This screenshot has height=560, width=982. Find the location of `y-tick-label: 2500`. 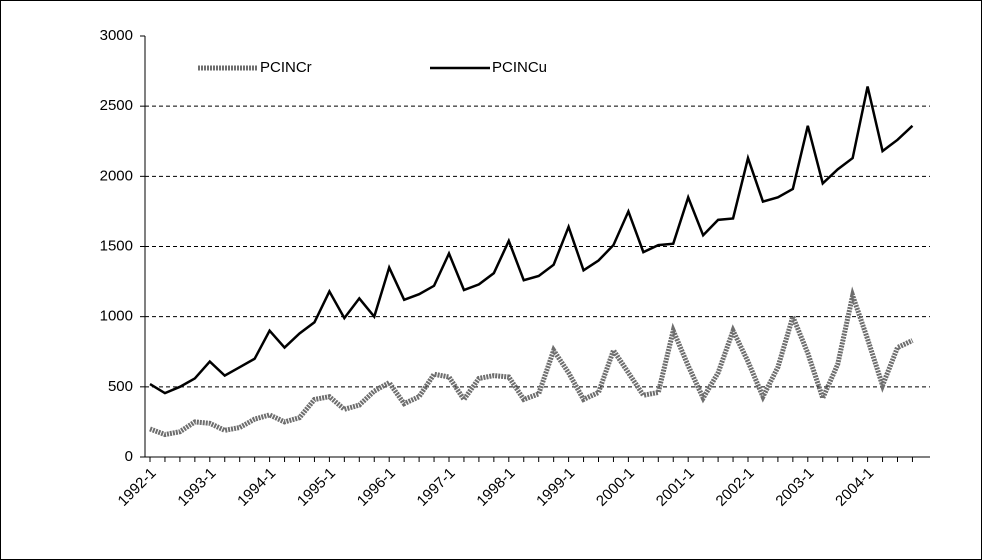

y-tick-label: 2500 is located at coordinates (116, 105).